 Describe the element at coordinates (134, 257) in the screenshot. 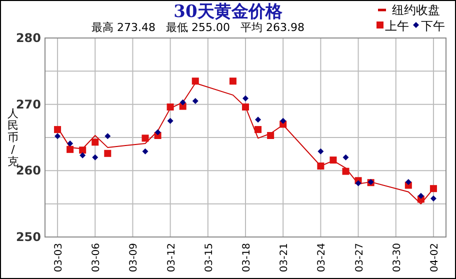

I see `x-tick-label: 03-09` at that location.